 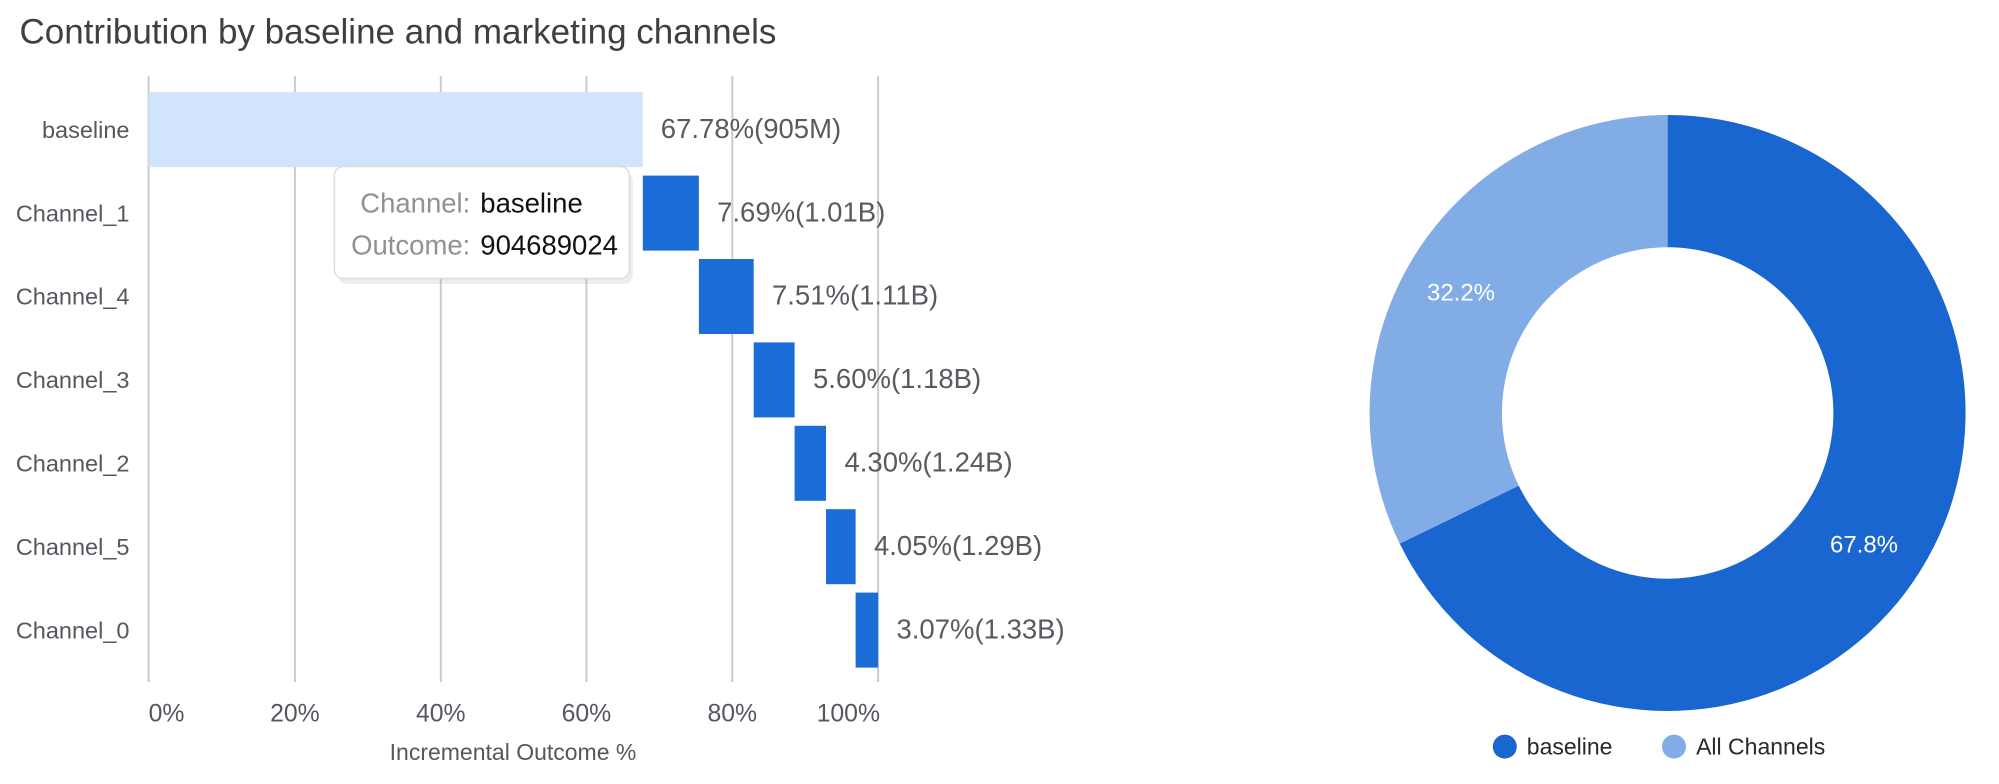 I want to click on svg-text: 7.69%(1.01B), so click(x=801, y=211).